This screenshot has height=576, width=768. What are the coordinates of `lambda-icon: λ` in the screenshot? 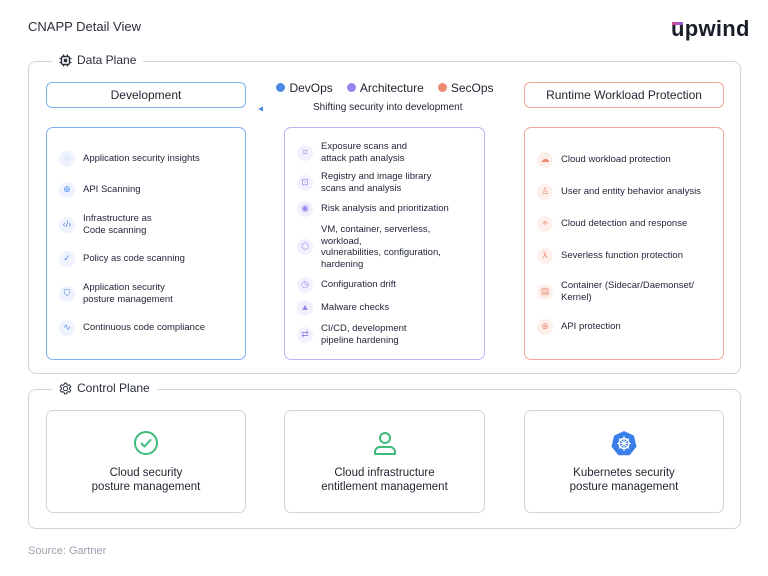 It's located at (545, 256).